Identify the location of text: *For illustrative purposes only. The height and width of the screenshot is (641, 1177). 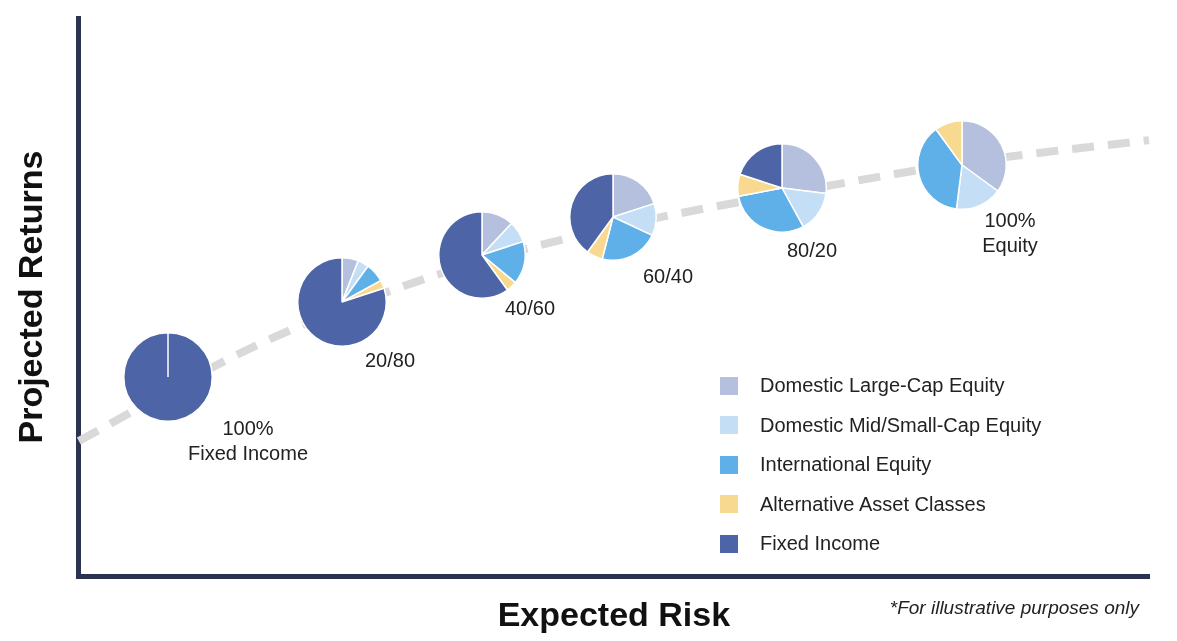
(1014, 608).